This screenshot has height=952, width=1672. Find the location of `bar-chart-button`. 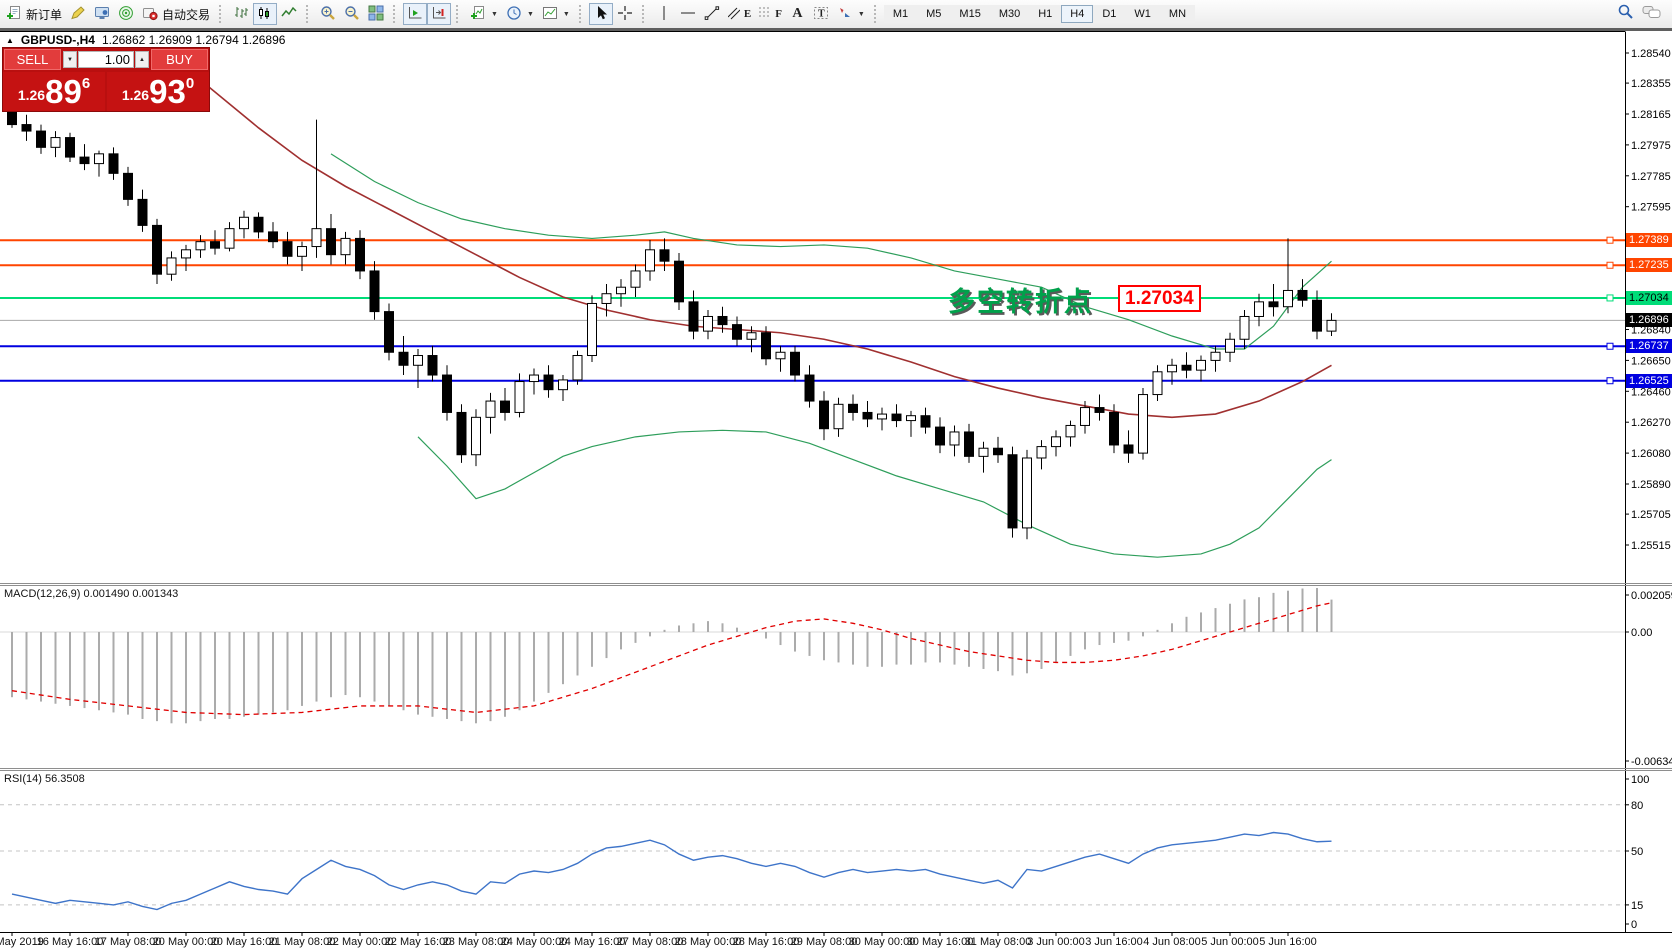

bar-chart-button is located at coordinates (241, 14).